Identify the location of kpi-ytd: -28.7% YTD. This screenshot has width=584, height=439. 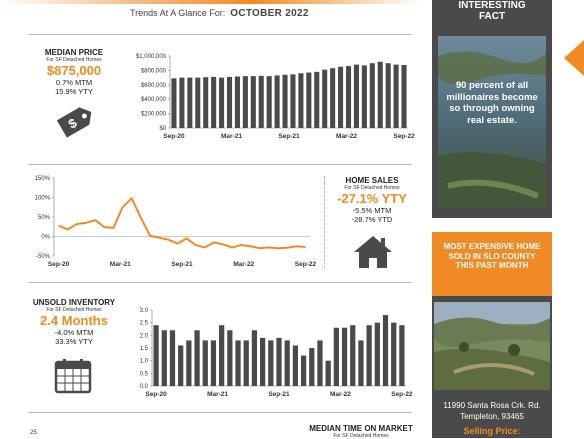
(372, 219).